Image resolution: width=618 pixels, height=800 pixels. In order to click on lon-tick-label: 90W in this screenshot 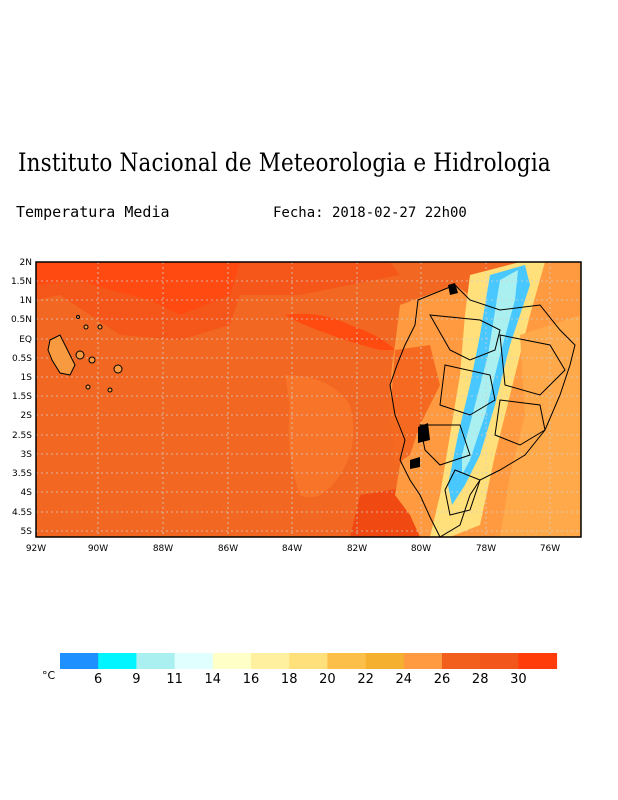, I will do `click(98, 549)`.